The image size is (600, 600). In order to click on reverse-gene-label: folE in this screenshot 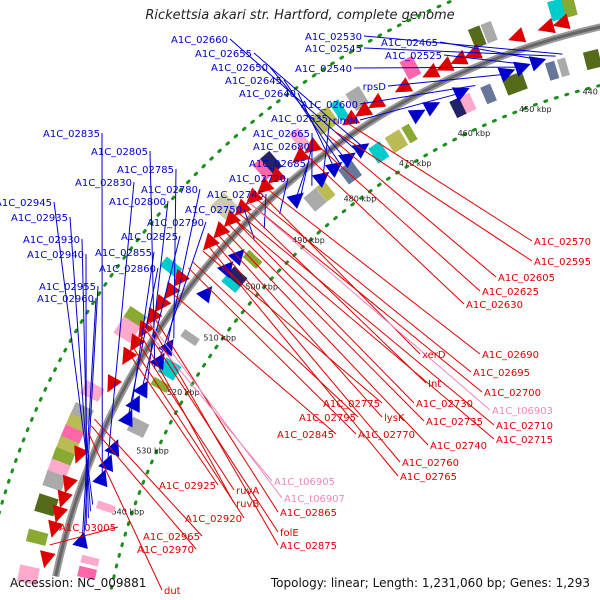, I will do `click(289, 533)`.